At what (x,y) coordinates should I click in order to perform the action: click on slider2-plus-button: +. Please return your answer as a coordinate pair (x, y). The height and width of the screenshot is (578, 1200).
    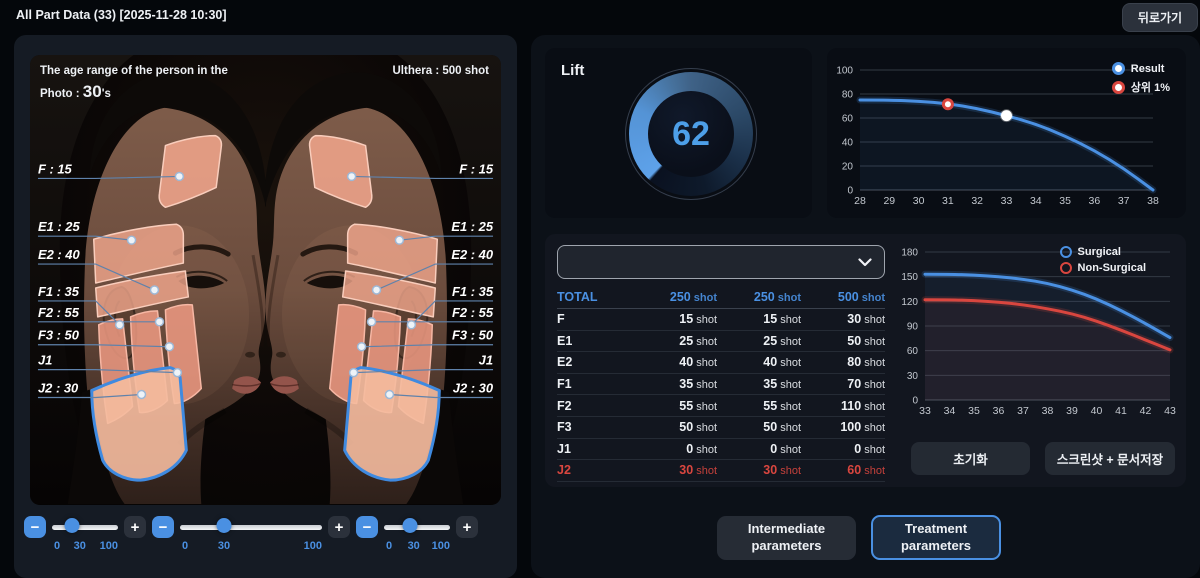
    Looking at the image, I should click on (339, 527).